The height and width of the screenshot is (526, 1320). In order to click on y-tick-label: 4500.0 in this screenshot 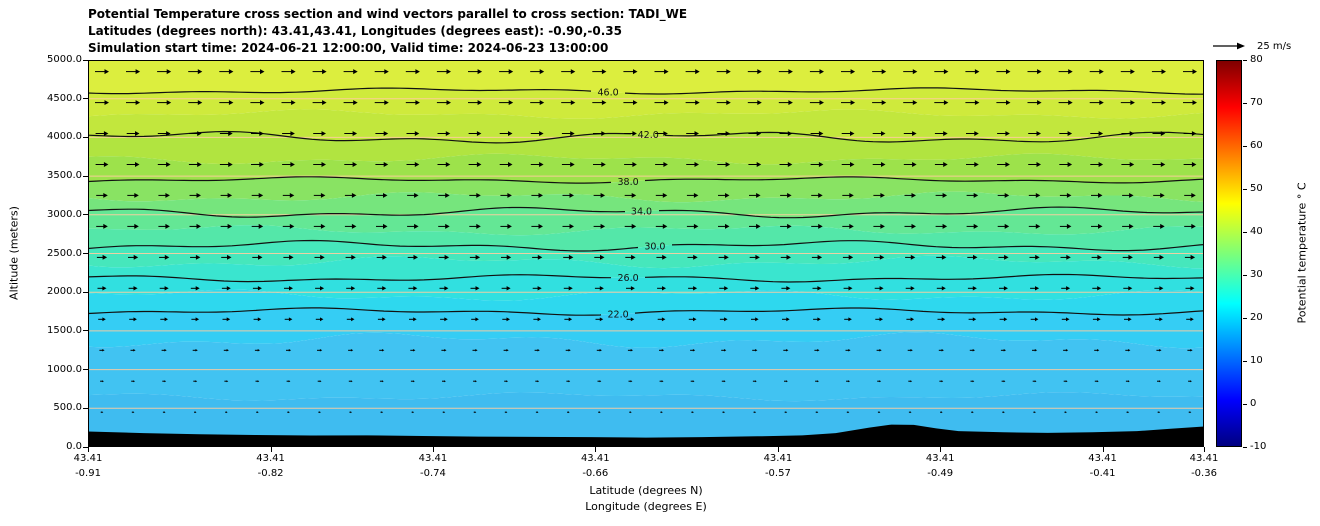, I will do `click(64, 98)`.